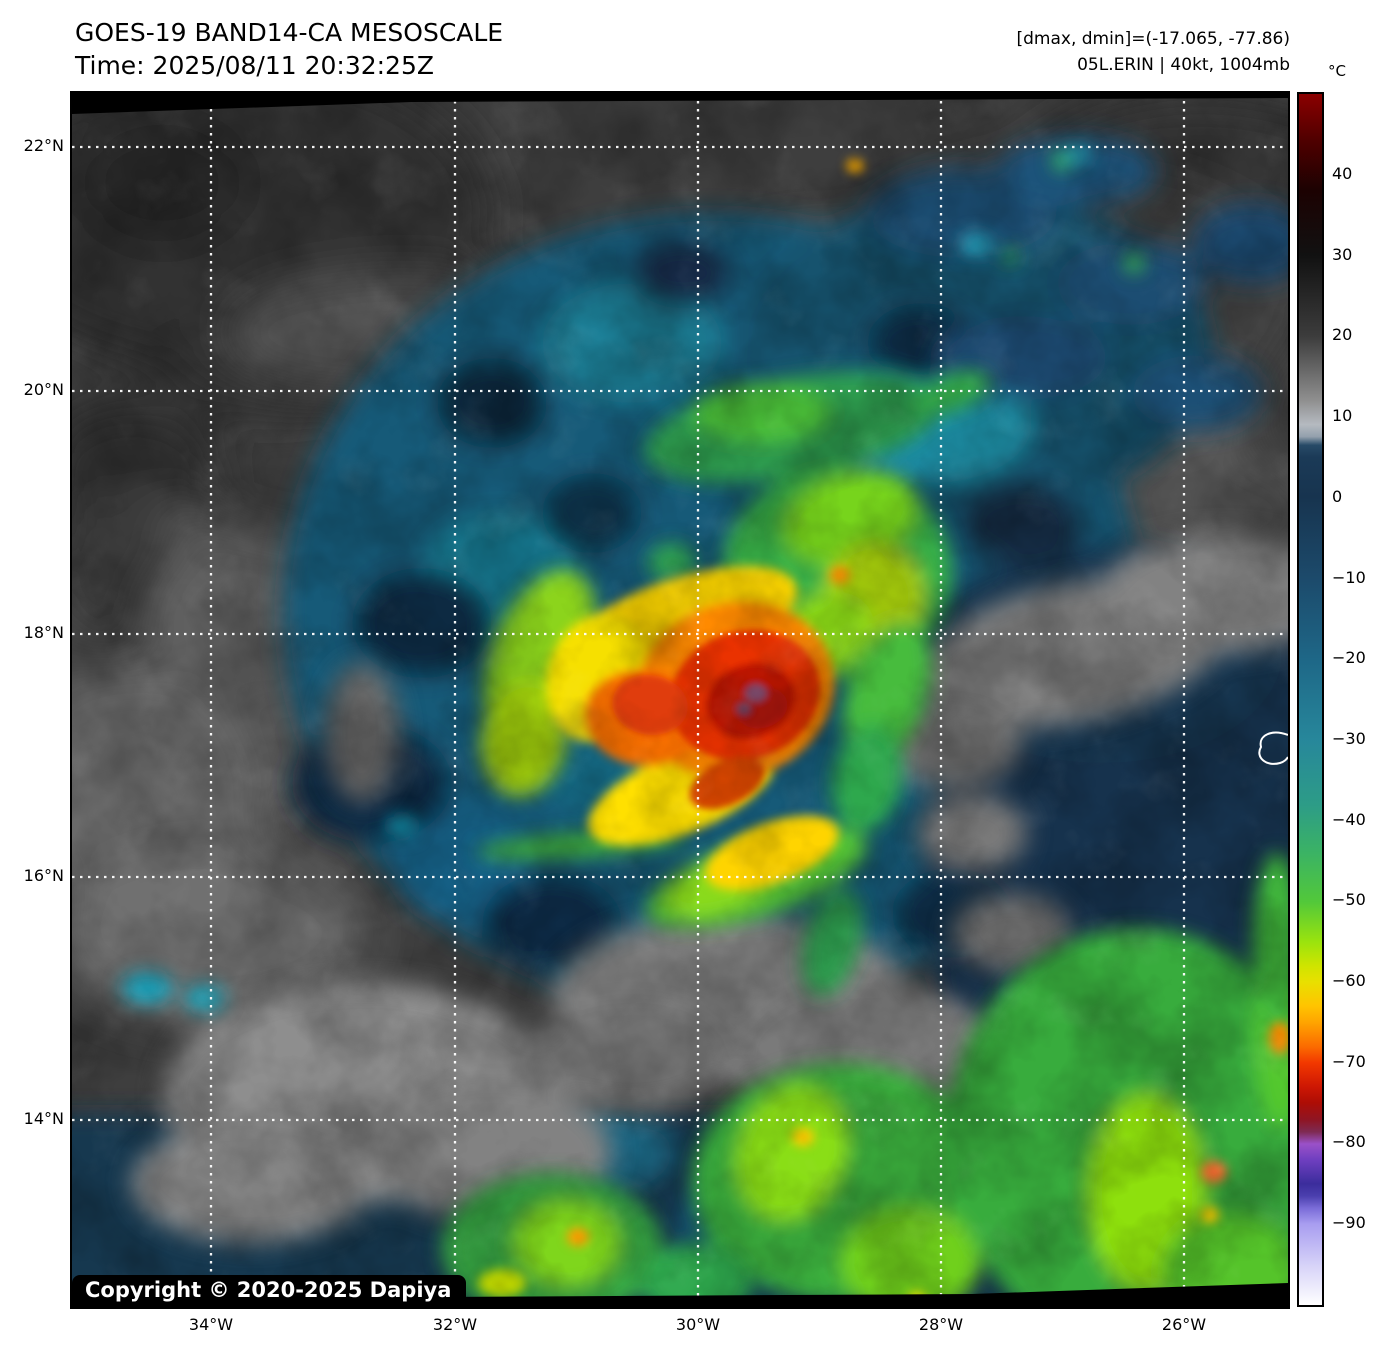 Image resolution: width=1390 pixels, height=1359 pixels. I want to click on cb-tick-20: 20, so click(1342, 334).